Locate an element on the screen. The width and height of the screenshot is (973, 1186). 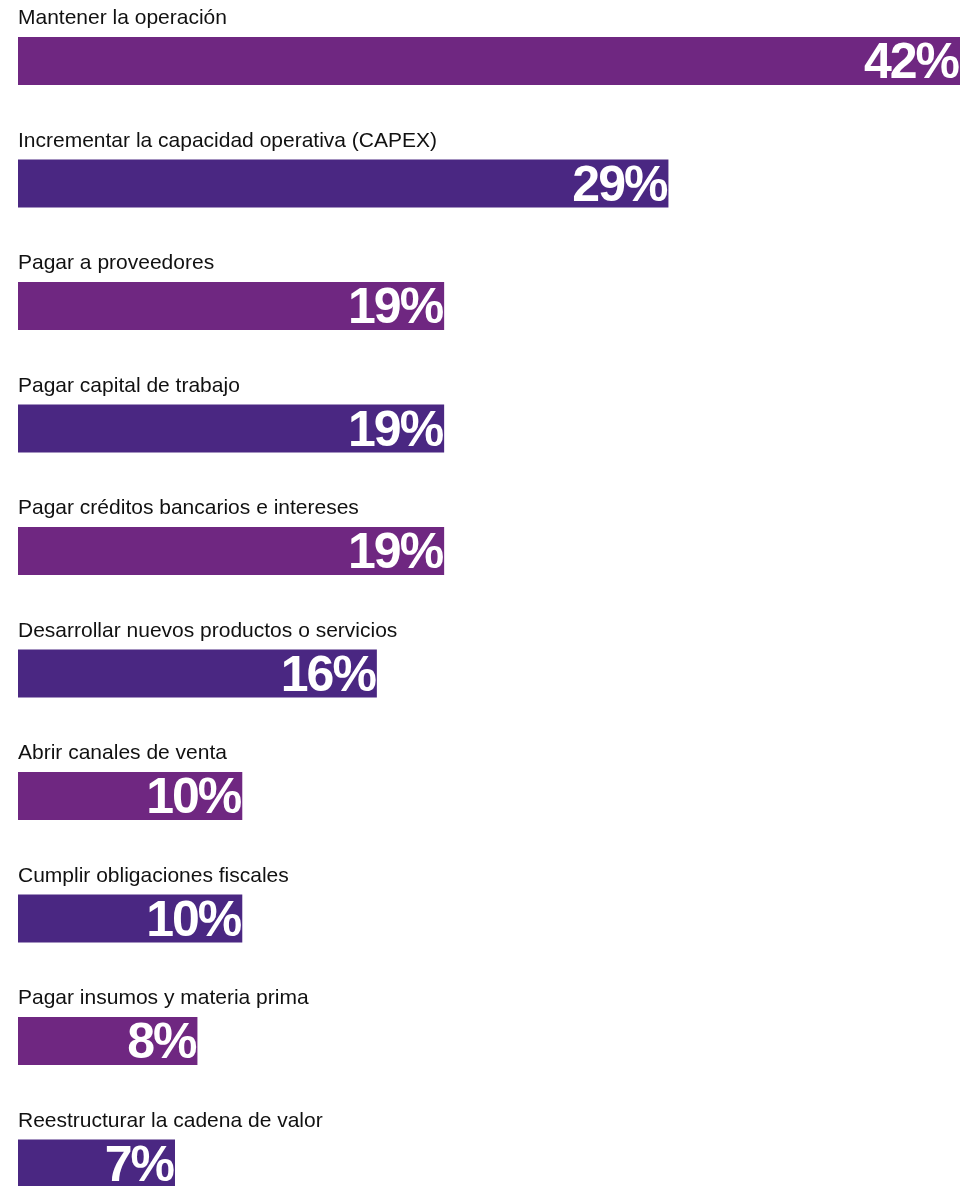
y-tick-label: Desarrollar nuevos productos o servicios is located at coordinates (208, 629).